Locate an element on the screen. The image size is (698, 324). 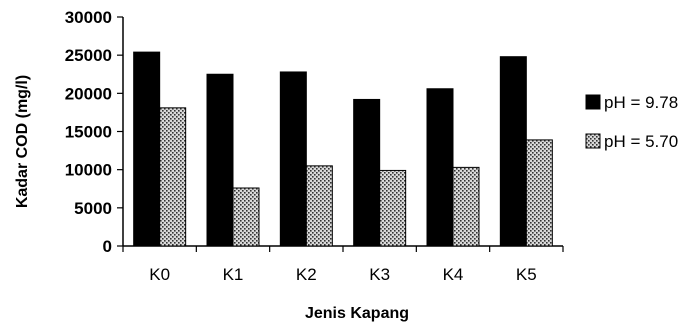
y-axis-title: Kadar COD (mg/l) is located at coordinates (22, 141).